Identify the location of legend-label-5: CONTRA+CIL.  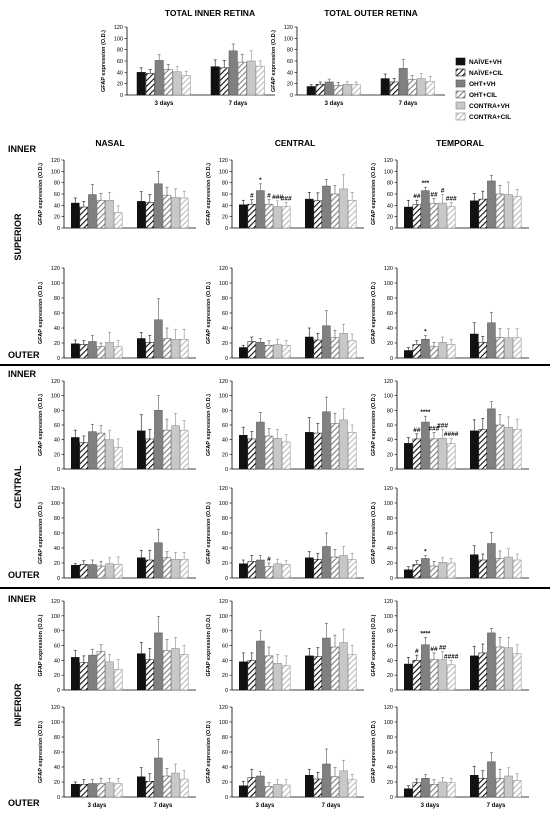
(490, 117).